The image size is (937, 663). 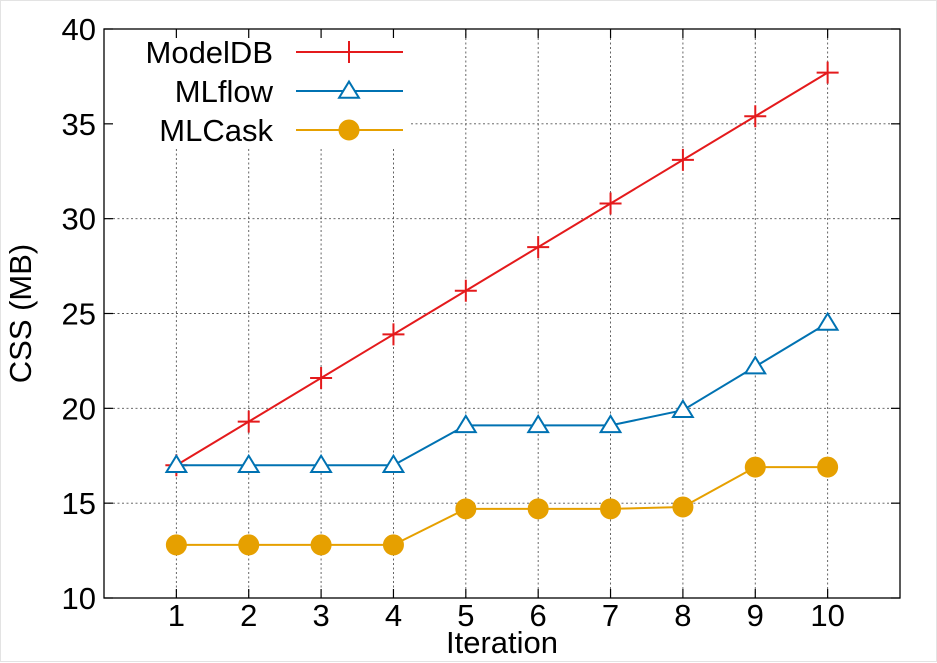 What do you see at coordinates (320, 615) in the screenshot?
I see `x-tick-label: 3` at bounding box center [320, 615].